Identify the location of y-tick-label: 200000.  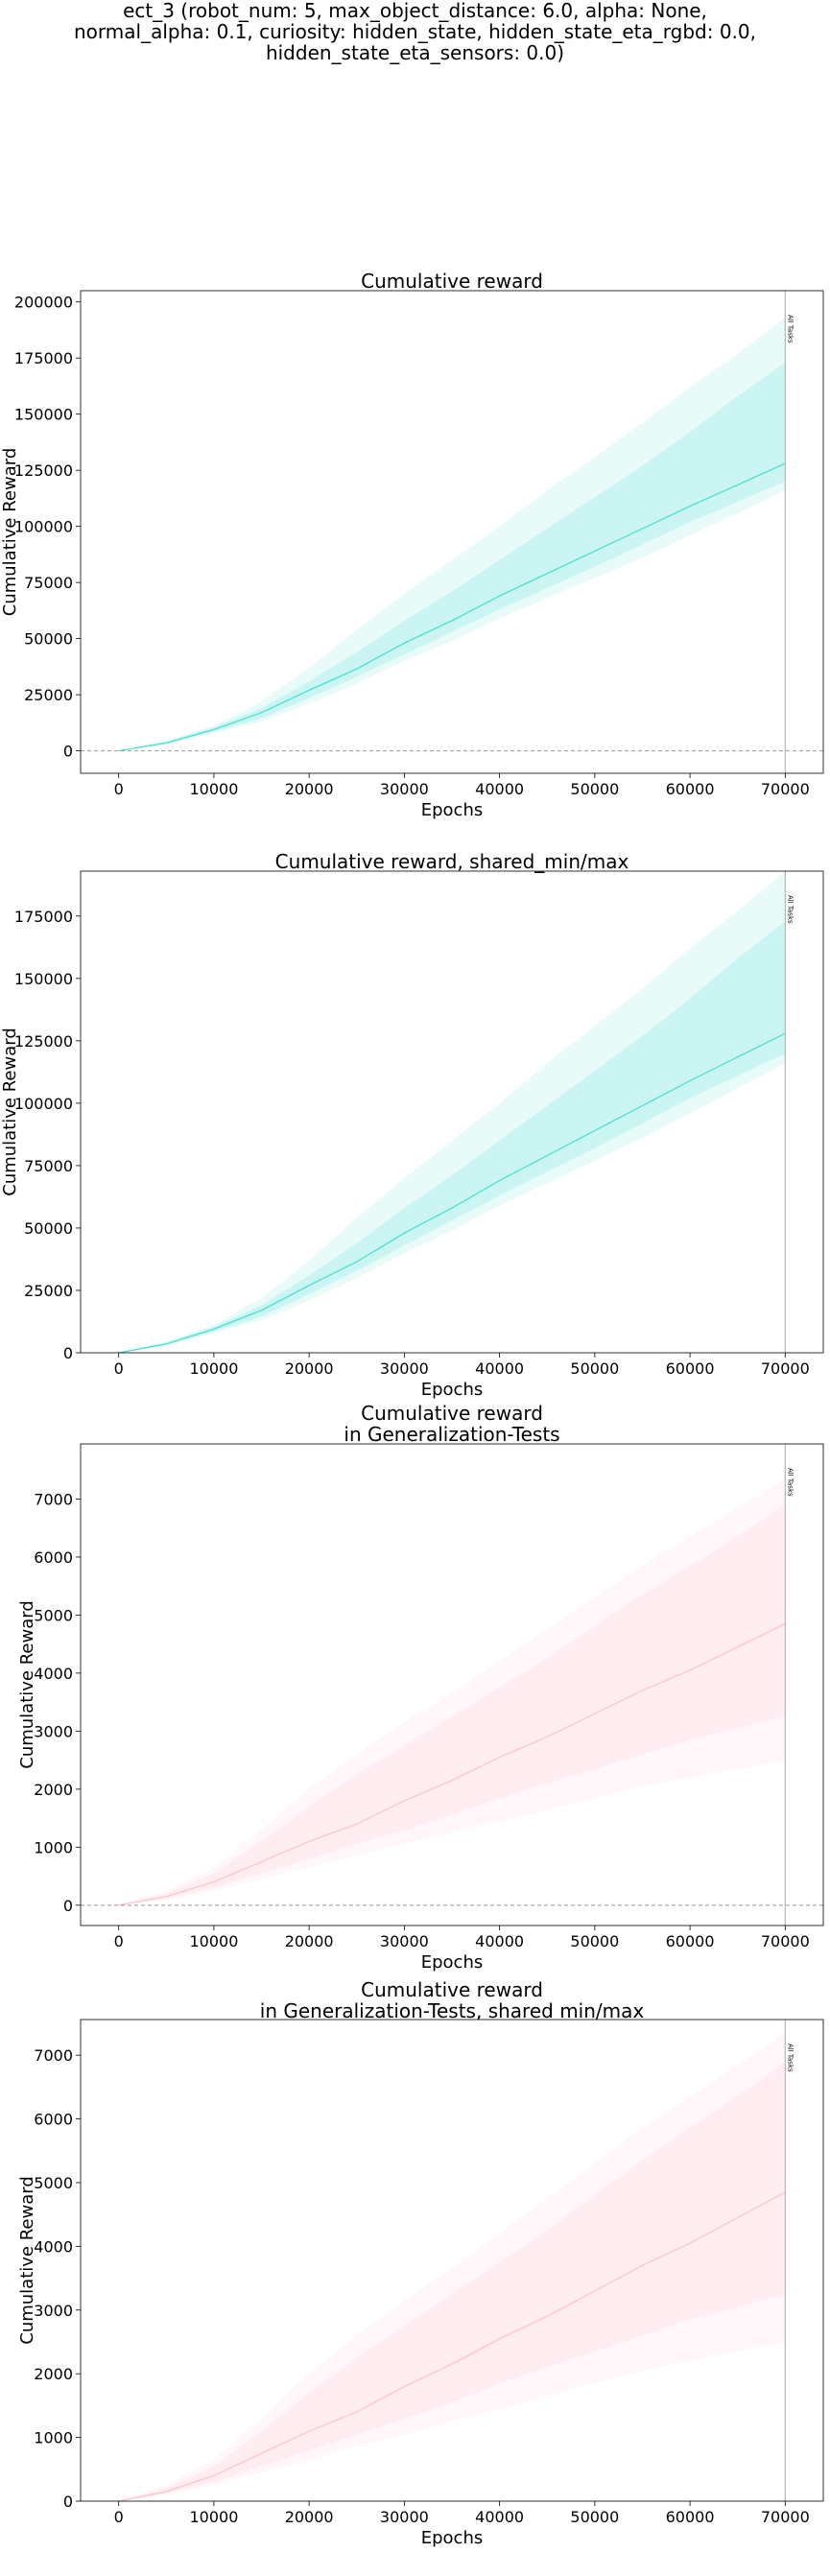
(43, 303).